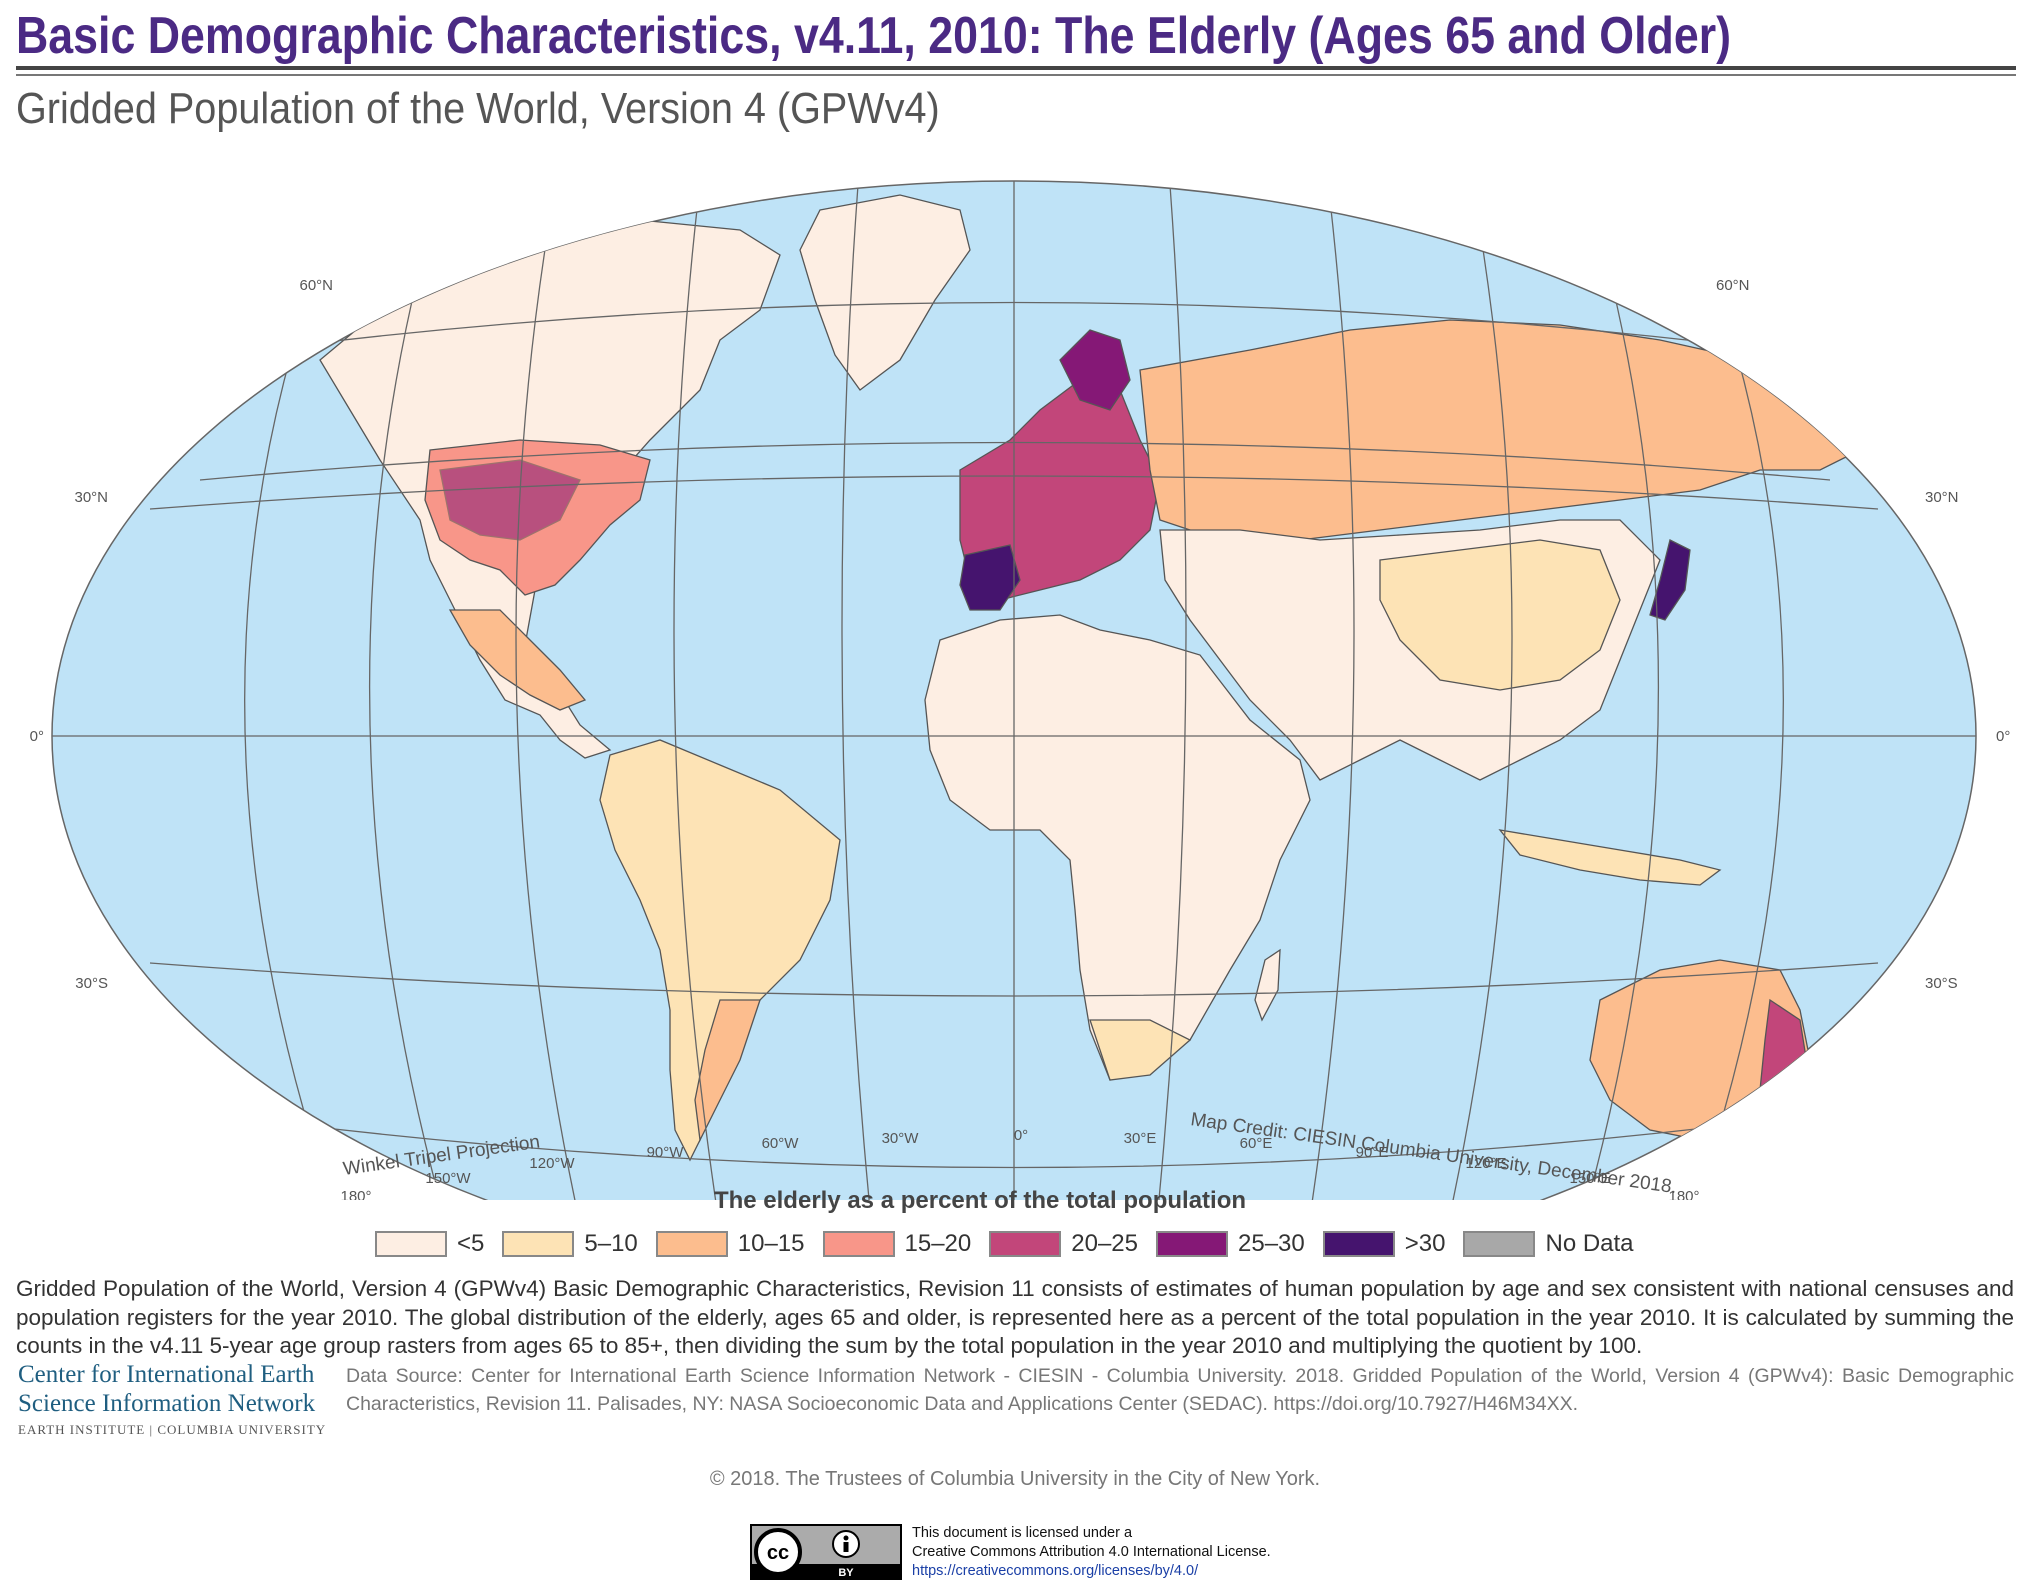 The width and height of the screenshot is (2030, 1594). What do you see at coordinates (1140, 1050) in the screenshot?
I see `southern-africa` at bounding box center [1140, 1050].